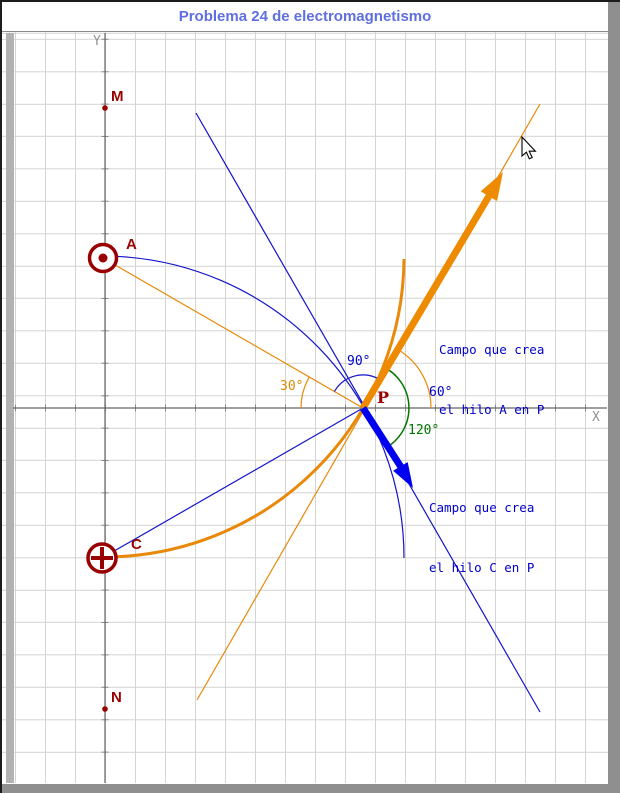 Image resolution: width=620 pixels, height=793 pixels. Describe the element at coordinates (10, 408) in the screenshot. I see `left-gutter` at that location.